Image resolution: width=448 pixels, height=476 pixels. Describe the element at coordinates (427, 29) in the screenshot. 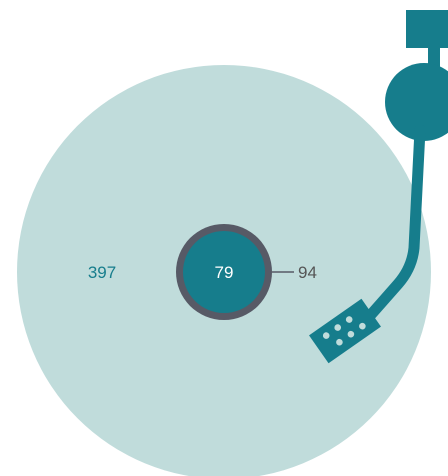

I see `tonearm-counterweight-block` at that location.